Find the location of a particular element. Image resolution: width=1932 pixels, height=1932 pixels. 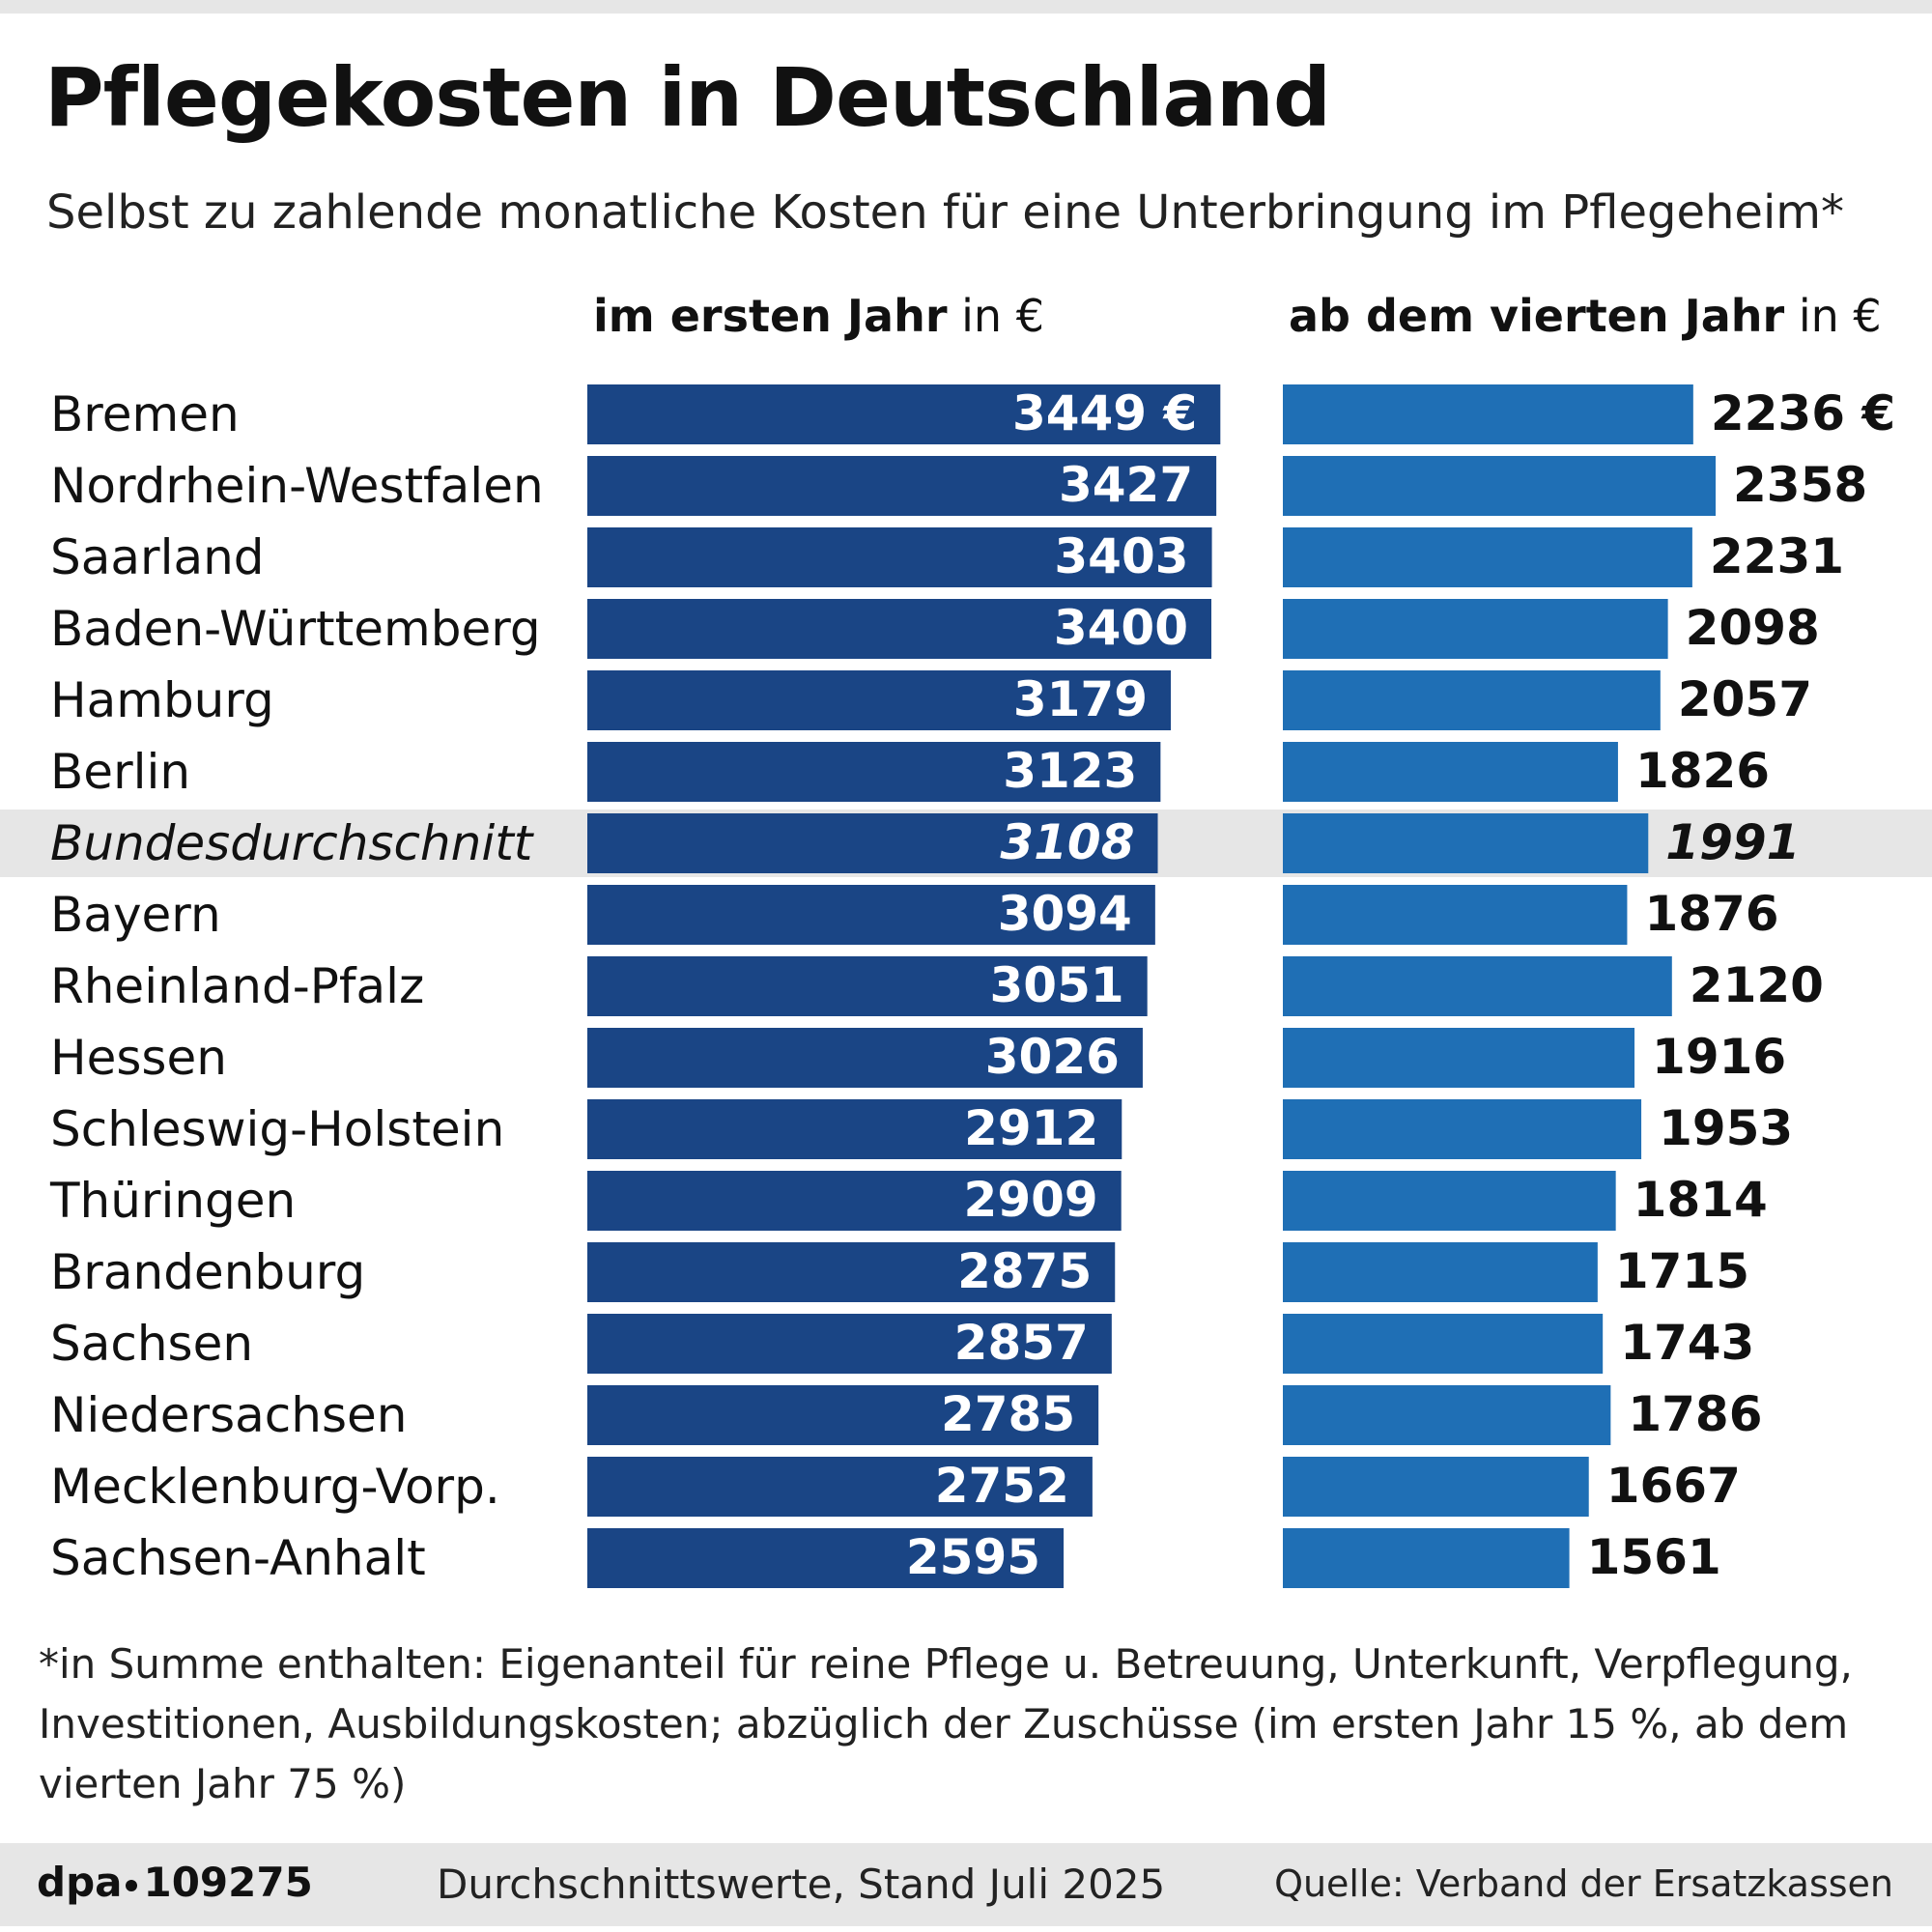

value-label-first-year: 3400 is located at coordinates (1121, 628).